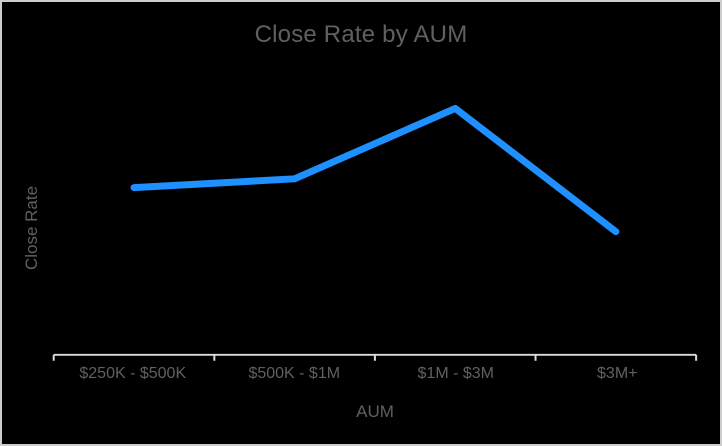 The width and height of the screenshot is (722, 446). Describe the element at coordinates (133, 373) in the screenshot. I see `x-tick-label: $250K - $500K` at that location.